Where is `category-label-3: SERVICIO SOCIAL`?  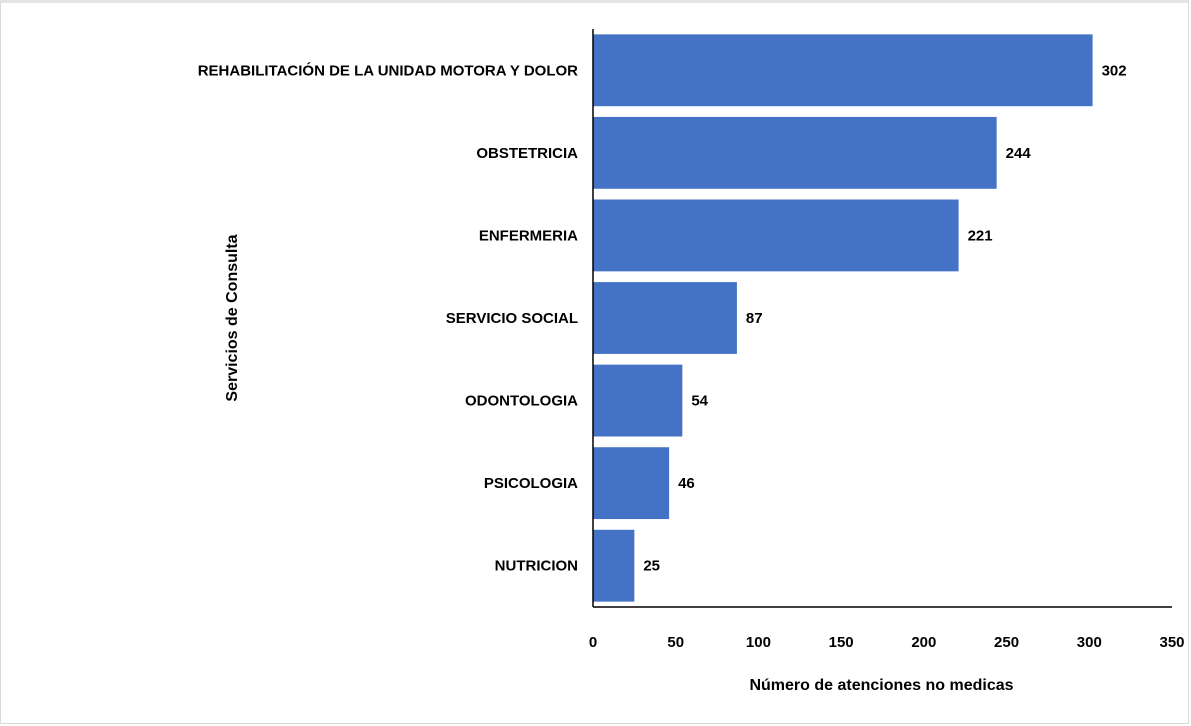 category-label-3: SERVICIO SOCIAL is located at coordinates (512, 318).